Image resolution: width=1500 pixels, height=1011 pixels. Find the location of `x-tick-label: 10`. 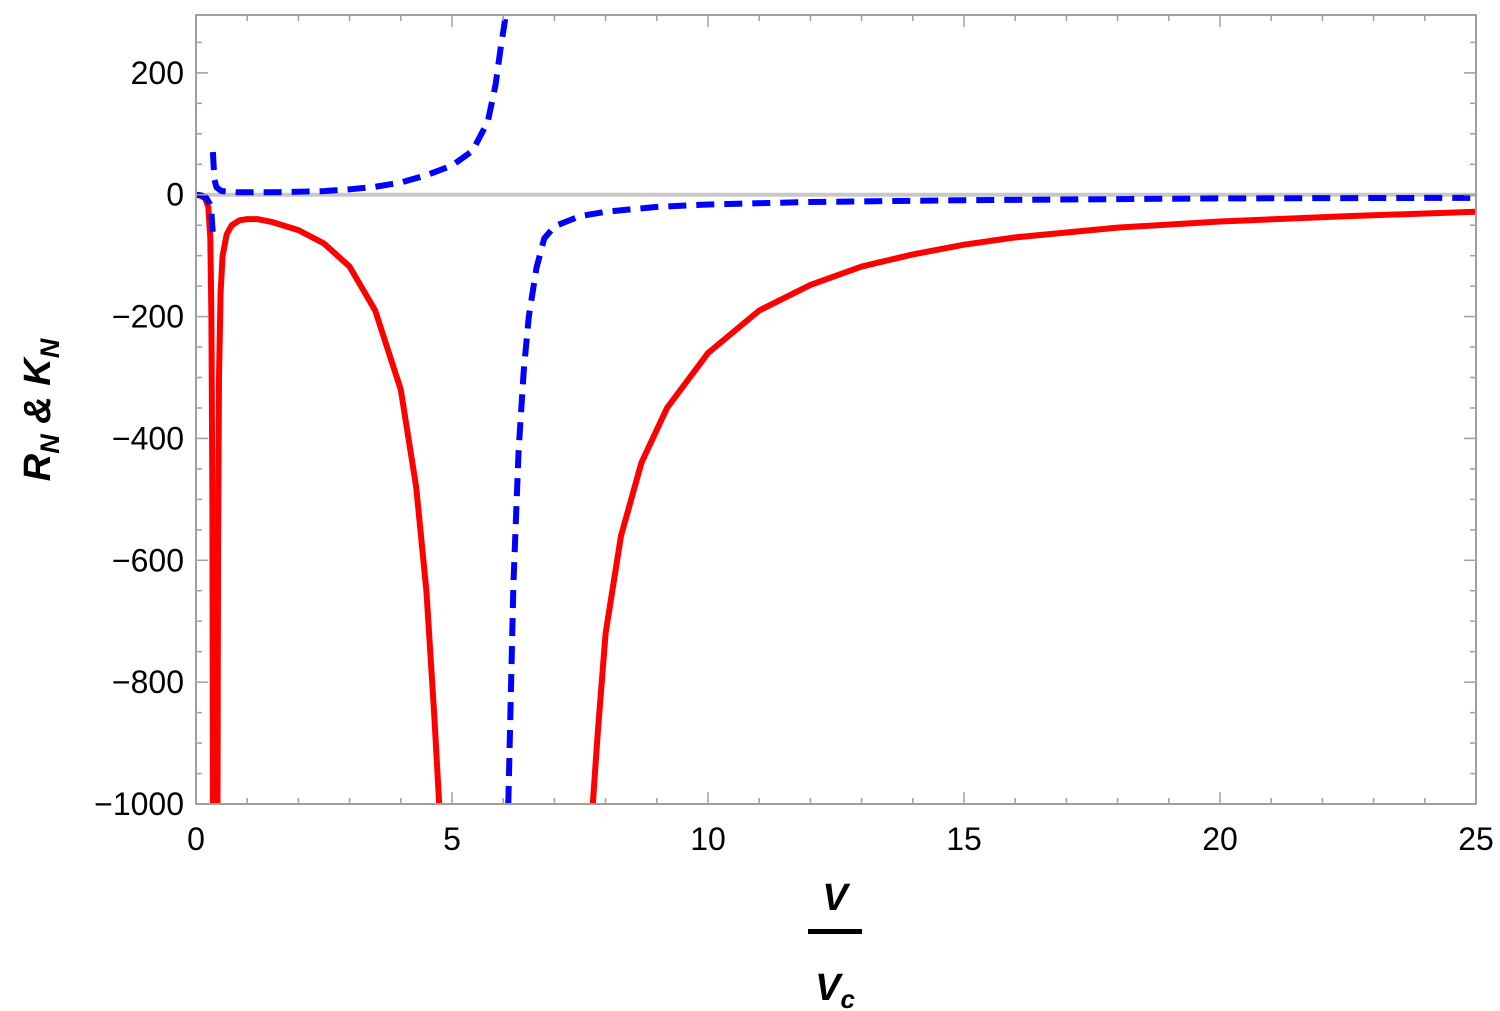

x-tick-label: 10 is located at coordinates (708, 839).